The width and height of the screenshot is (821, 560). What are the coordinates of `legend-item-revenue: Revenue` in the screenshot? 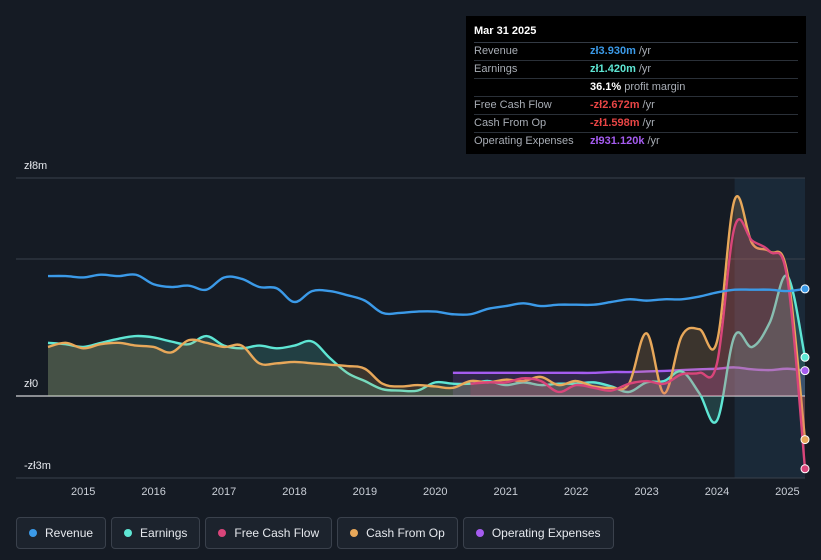 It's located at (61, 533).